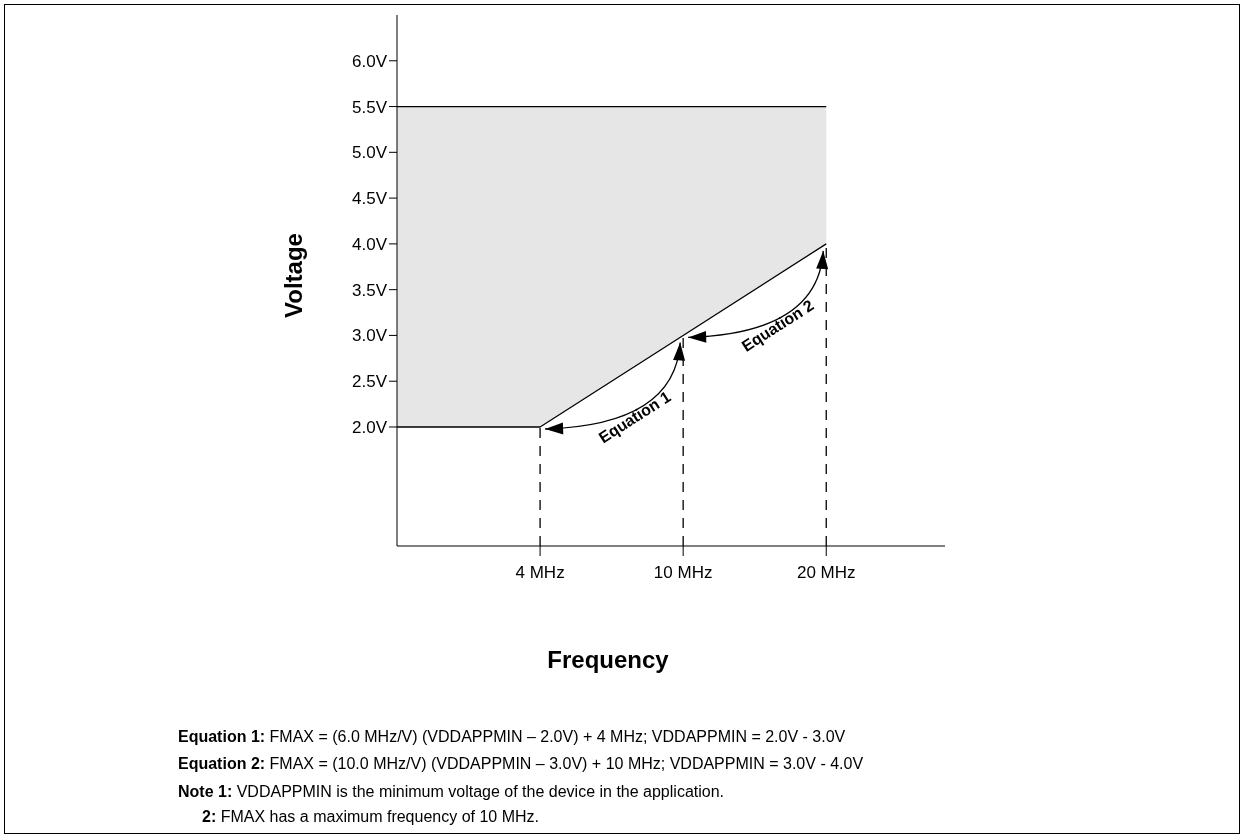  What do you see at coordinates (370, 153) in the screenshot?
I see `y-tick-label: 5.0V` at bounding box center [370, 153].